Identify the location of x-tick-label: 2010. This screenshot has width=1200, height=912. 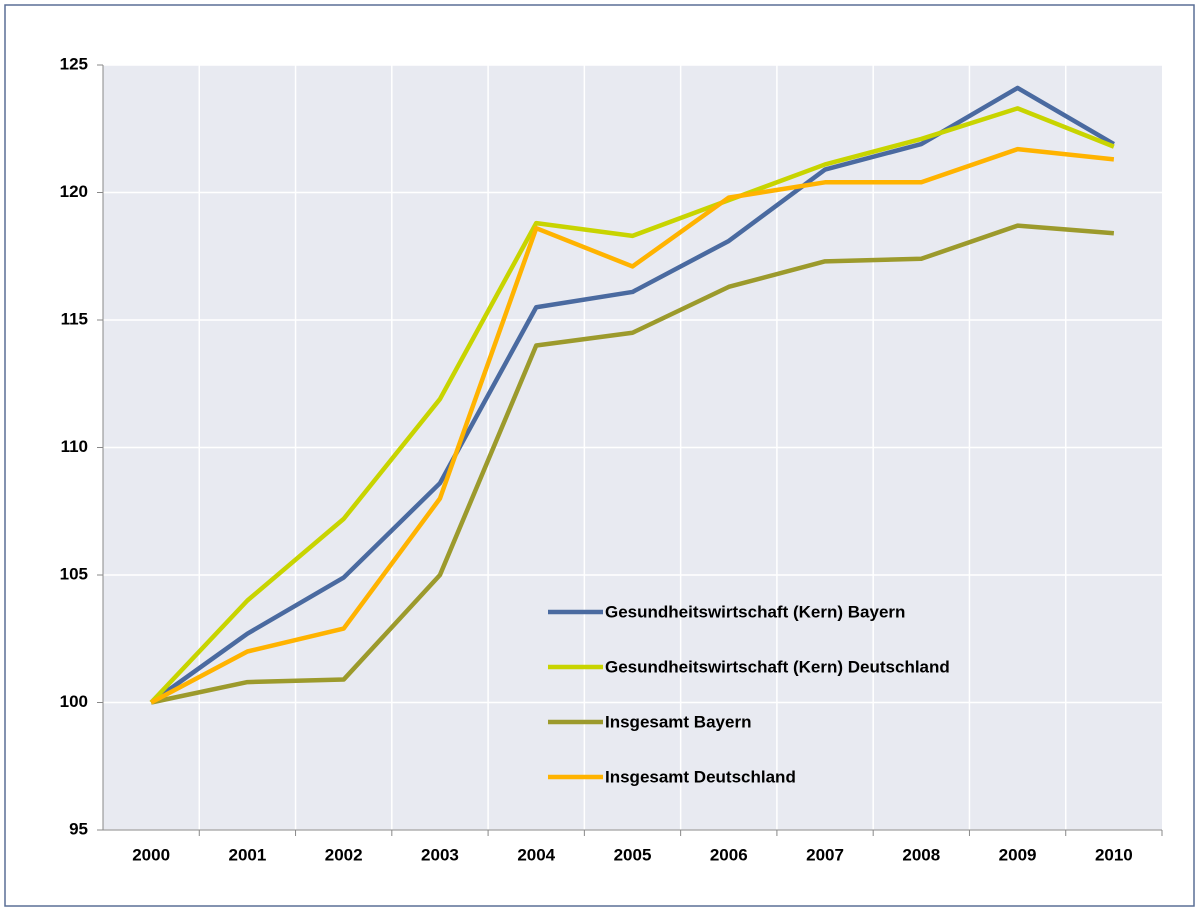
(1114, 854).